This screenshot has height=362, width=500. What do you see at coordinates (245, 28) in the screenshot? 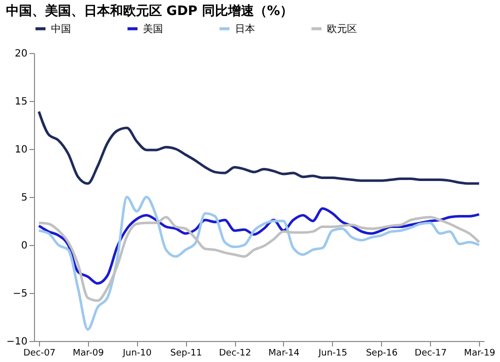
I see `legend-label: 日本` at bounding box center [245, 28].